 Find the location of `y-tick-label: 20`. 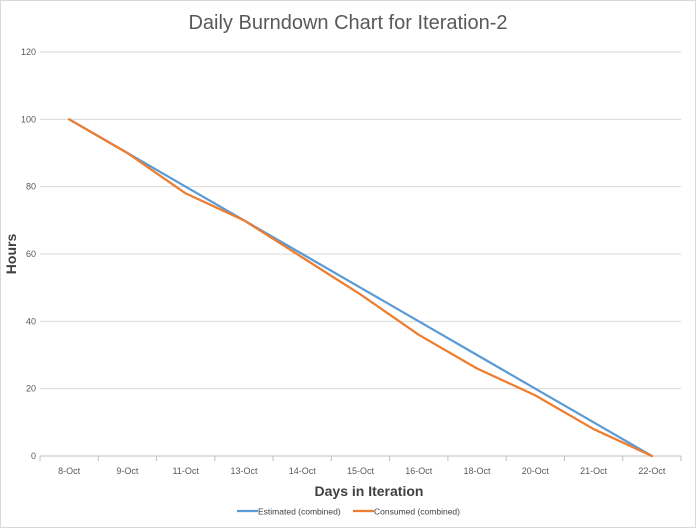

y-tick-label: 20 is located at coordinates (31, 389).